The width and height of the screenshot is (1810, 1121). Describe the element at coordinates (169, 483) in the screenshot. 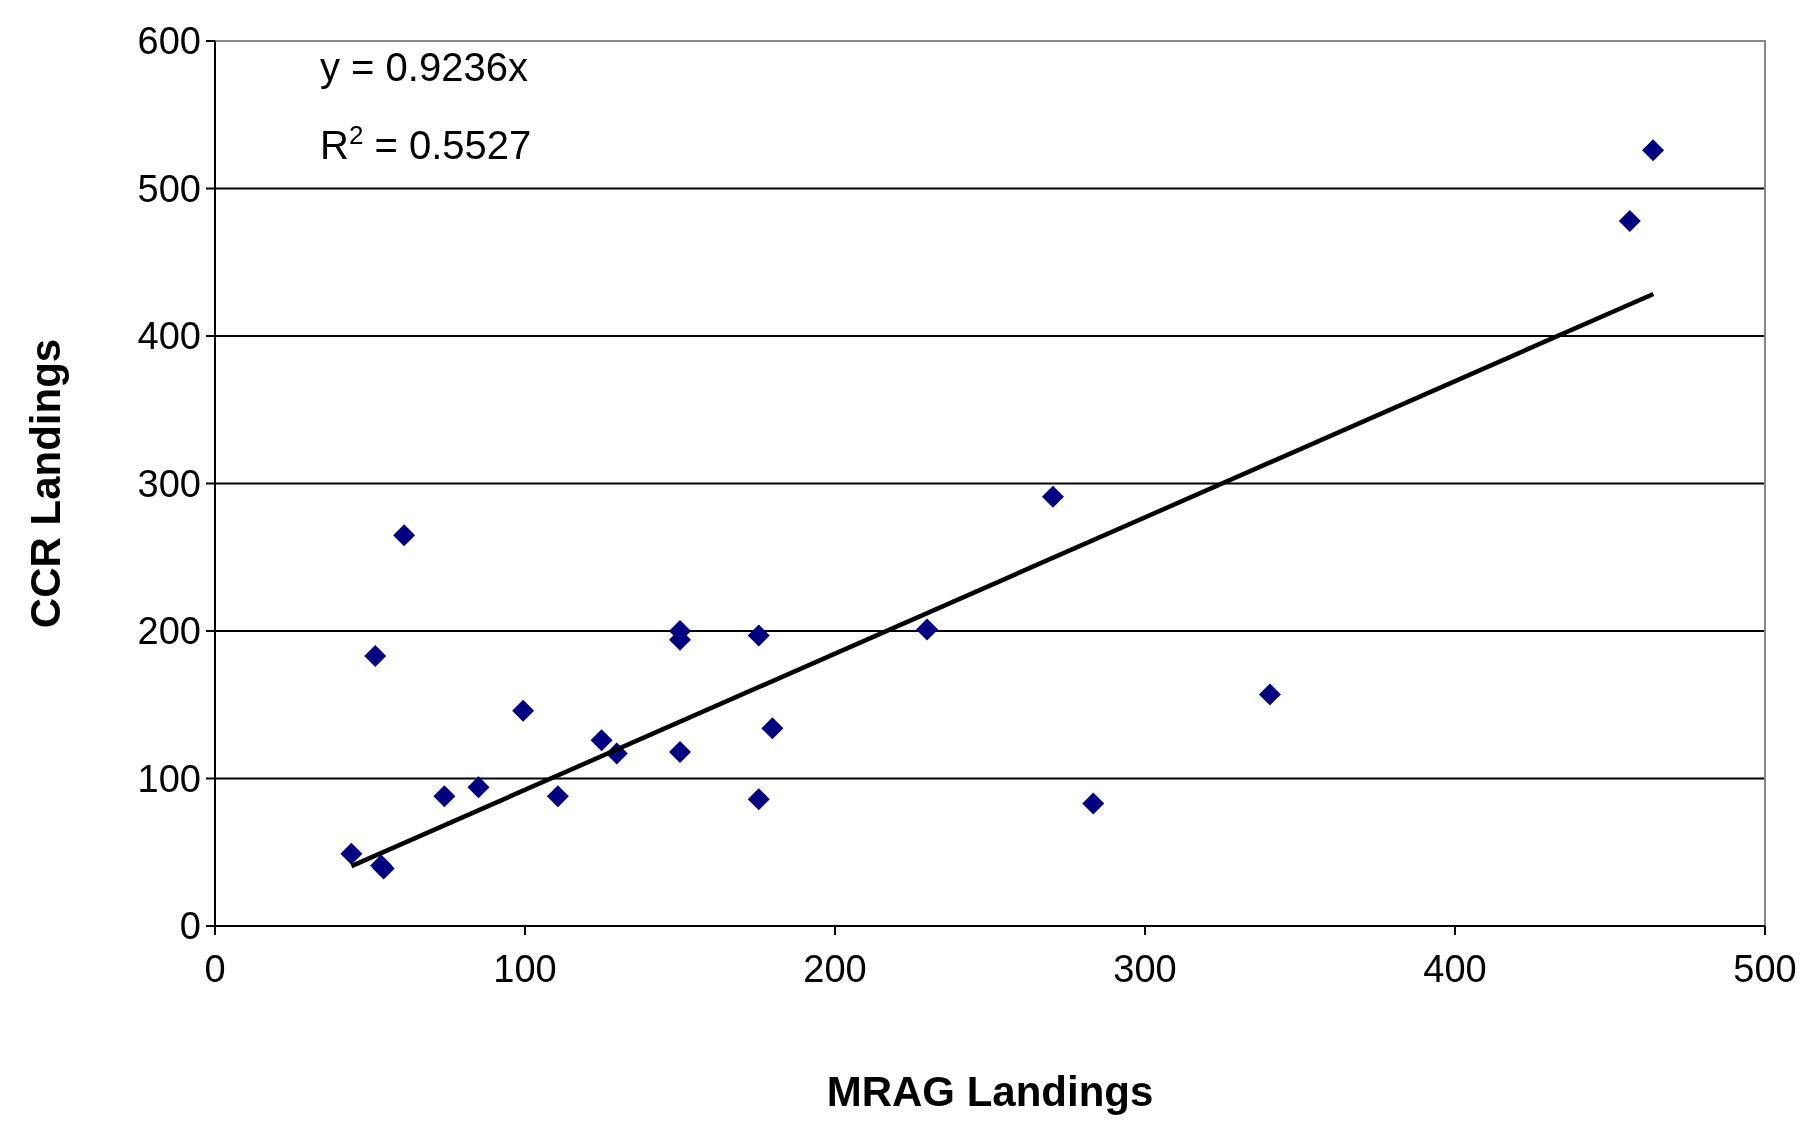

I see `y-tick-label: 300` at that location.